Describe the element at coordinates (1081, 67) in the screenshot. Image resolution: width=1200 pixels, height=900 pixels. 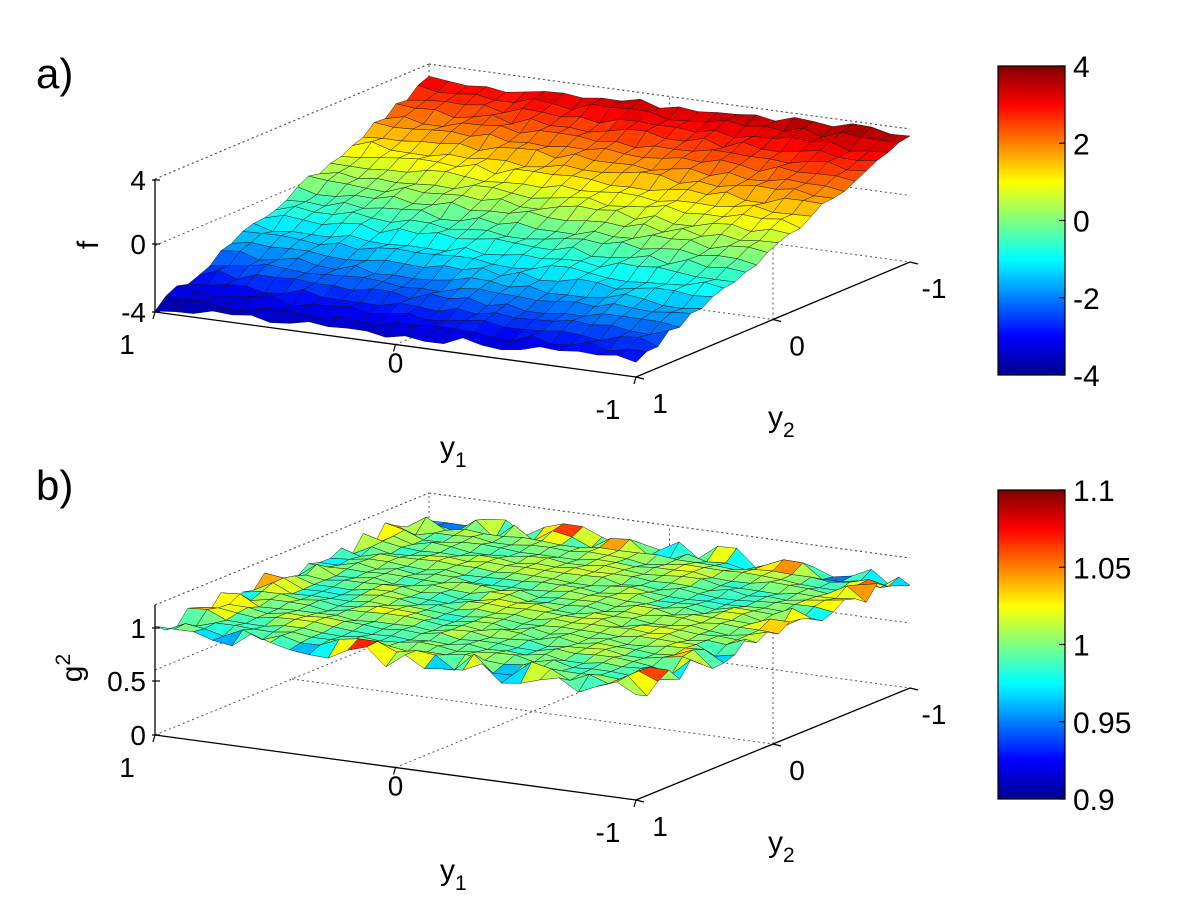
I see `colorbar-tick-label: 4` at that location.